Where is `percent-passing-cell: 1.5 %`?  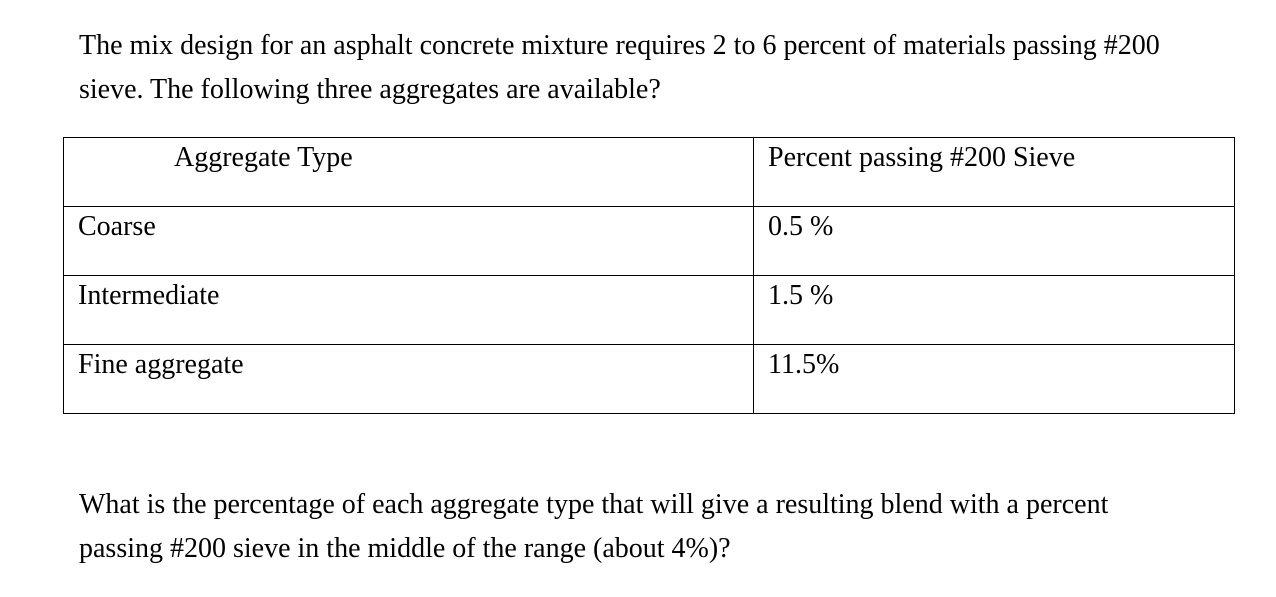 percent-passing-cell: 1.5 % is located at coordinates (994, 310).